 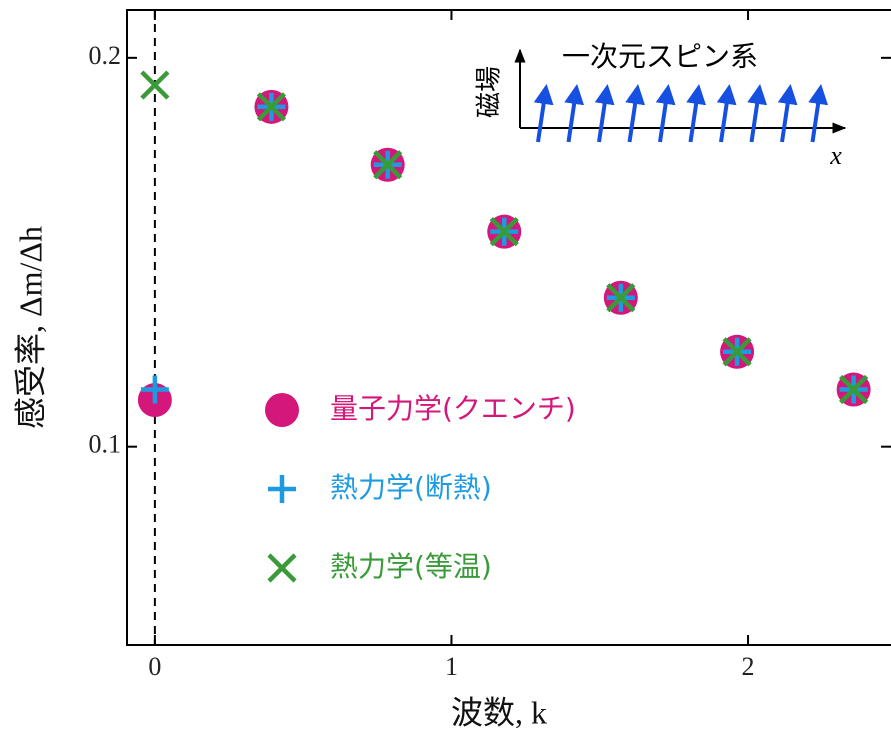 What do you see at coordinates (499, 712) in the screenshot?
I see `x-axis-label: 波数, k` at bounding box center [499, 712].